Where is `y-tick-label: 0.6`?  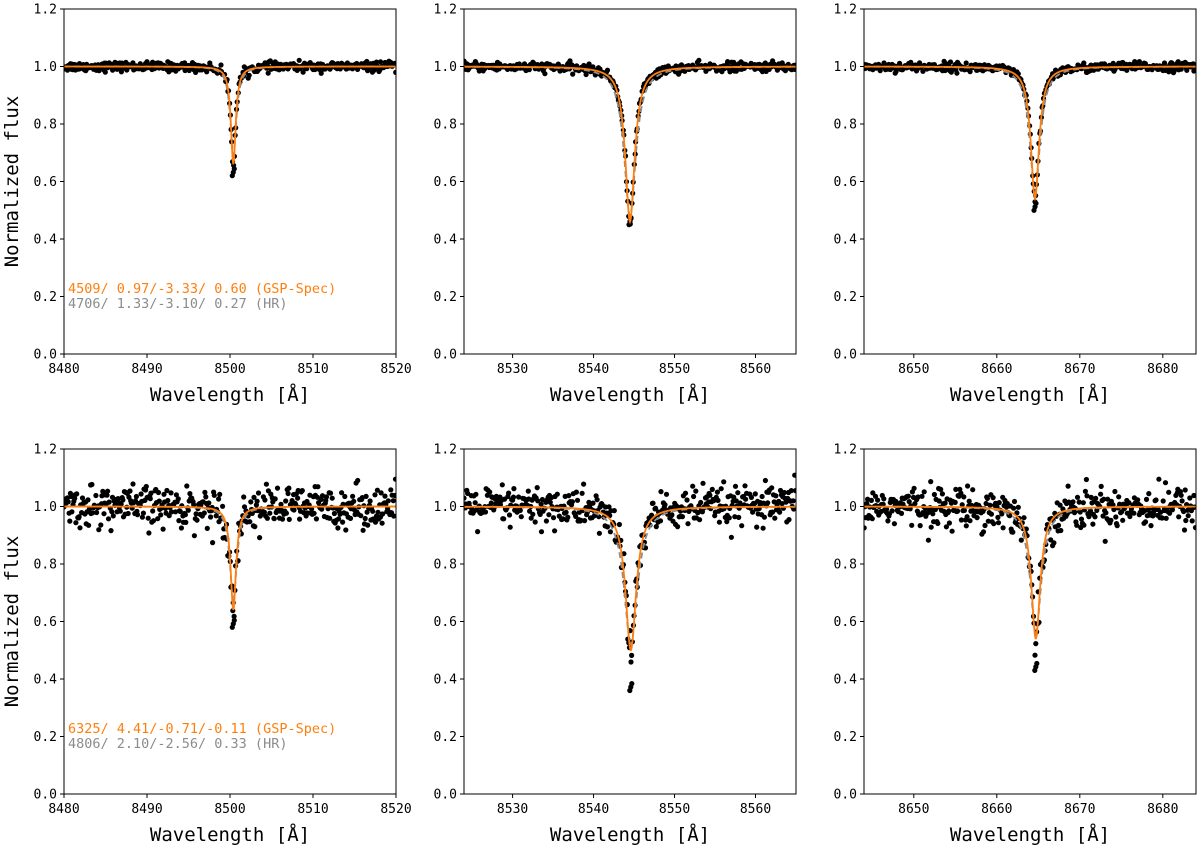
y-tick-label: 0.6 is located at coordinates (845, 182).